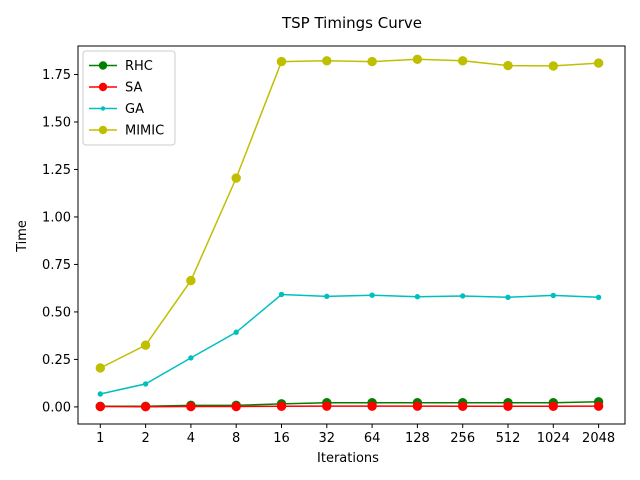 The height and width of the screenshot is (480, 640). What do you see at coordinates (56, 75) in the screenshot?
I see `y-tick-label: 1.75` at bounding box center [56, 75].